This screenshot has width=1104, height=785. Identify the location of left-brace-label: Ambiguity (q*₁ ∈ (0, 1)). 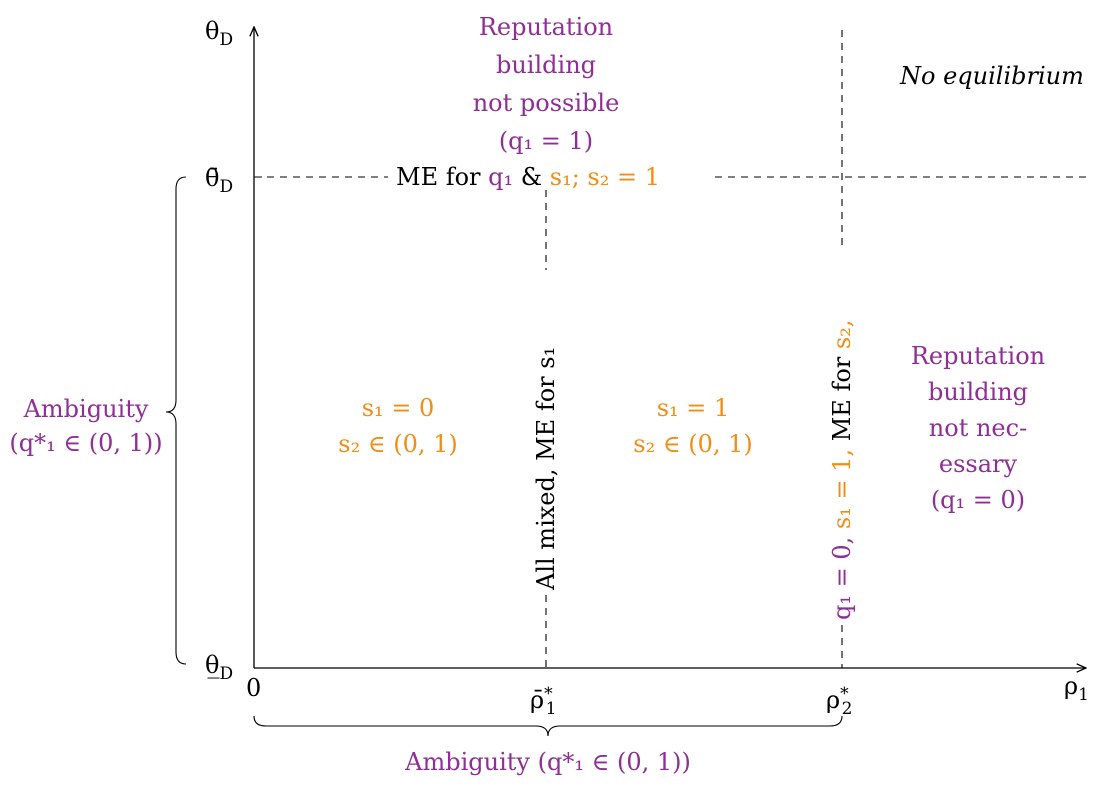
(86, 426).